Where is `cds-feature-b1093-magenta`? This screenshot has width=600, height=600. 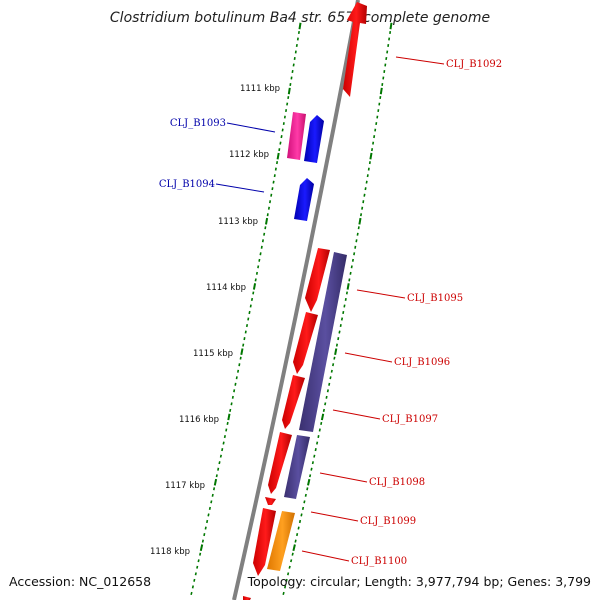
cds-feature-b1093-magenta is located at coordinates (296, 136).